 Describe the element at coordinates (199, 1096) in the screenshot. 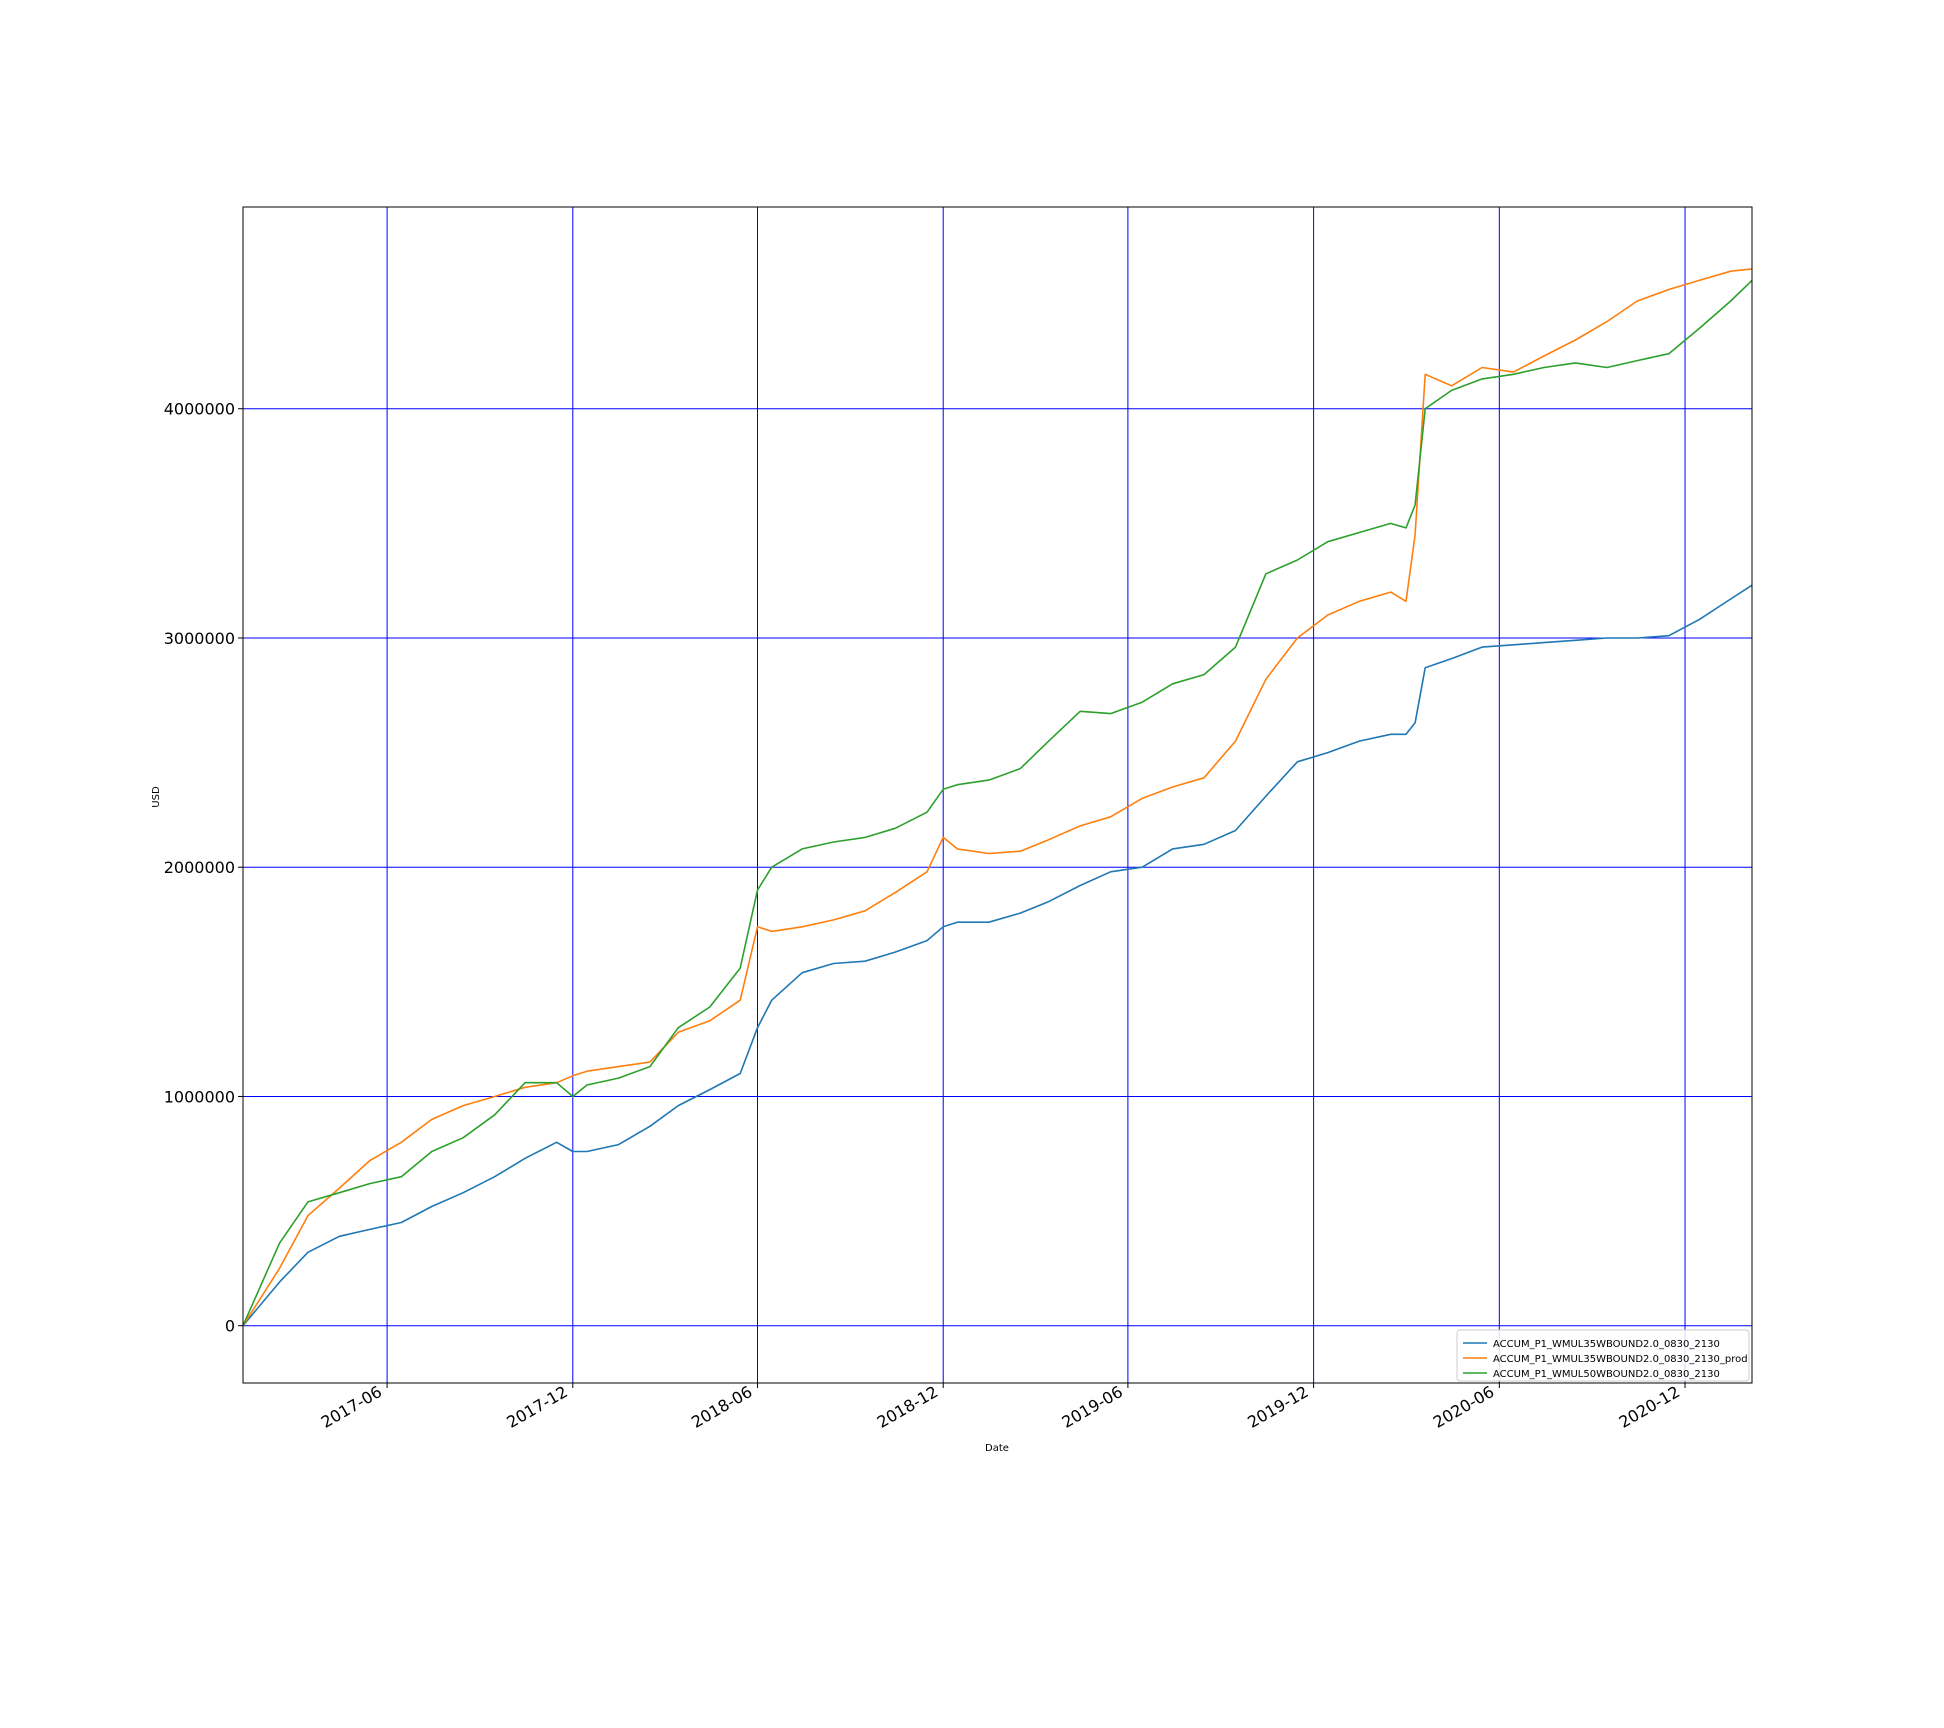

I see `y-tick-label: 1000000` at that location.